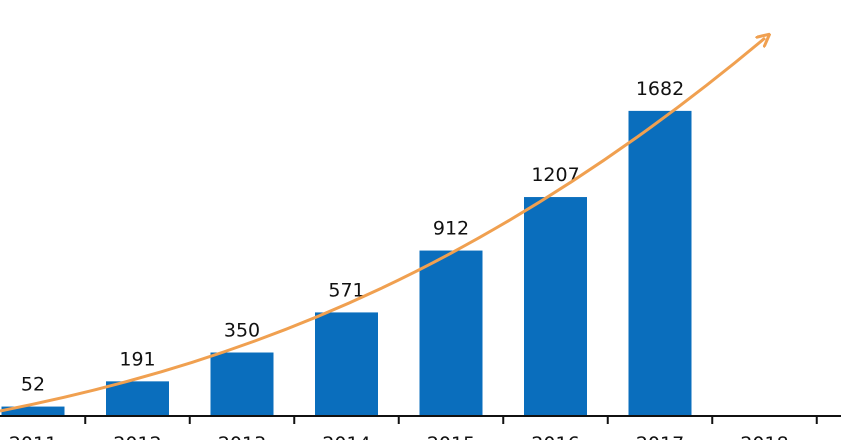 The image size is (841, 440). What do you see at coordinates (137, 359) in the screenshot?
I see `data-label-2012: 191` at bounding box center [137, 359].